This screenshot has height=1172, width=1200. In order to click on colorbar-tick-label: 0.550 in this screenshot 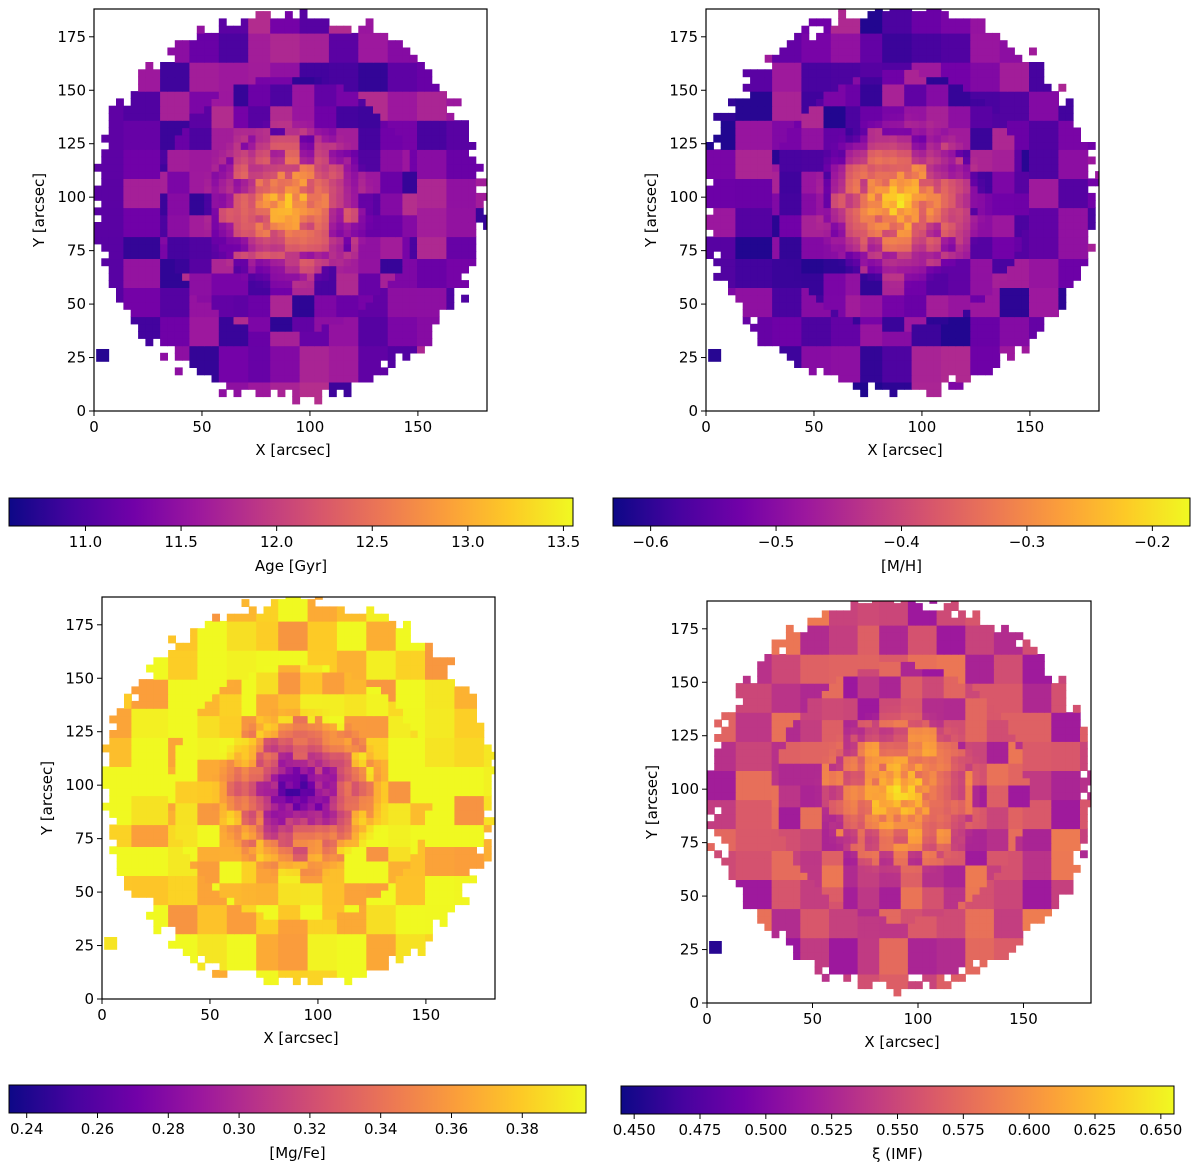, I will do `click(897, 1130)`.